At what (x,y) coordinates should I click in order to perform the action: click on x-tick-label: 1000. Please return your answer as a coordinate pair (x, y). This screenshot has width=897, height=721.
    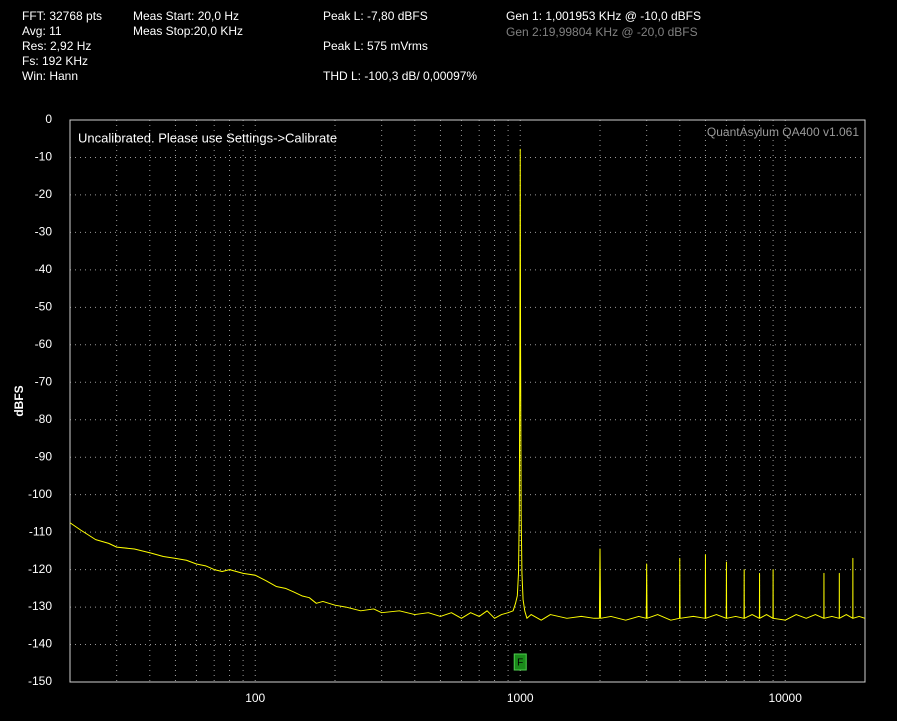
    Looking at the image, I should click on (520, 698).